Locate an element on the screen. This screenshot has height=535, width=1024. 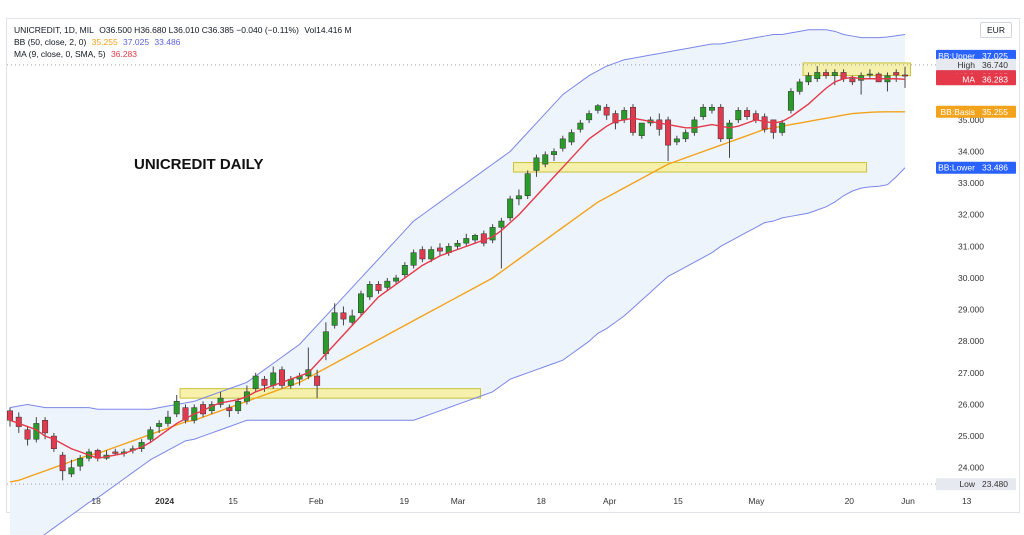
price-tag-name: Low is located at coordinates (967, 484).